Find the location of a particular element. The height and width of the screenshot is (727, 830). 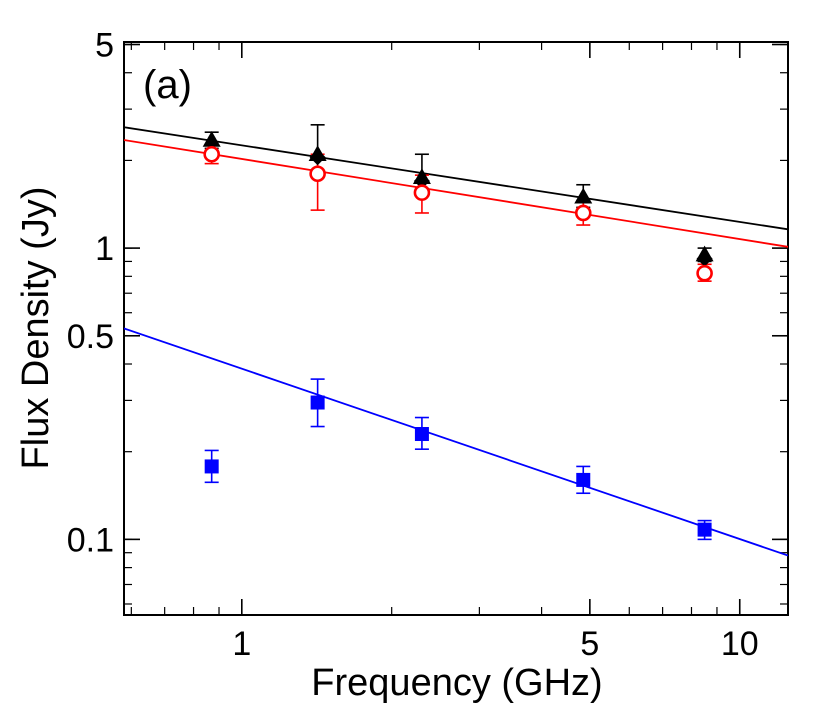

y-tick-label: 0.5 is located at coordinates (90, 337).